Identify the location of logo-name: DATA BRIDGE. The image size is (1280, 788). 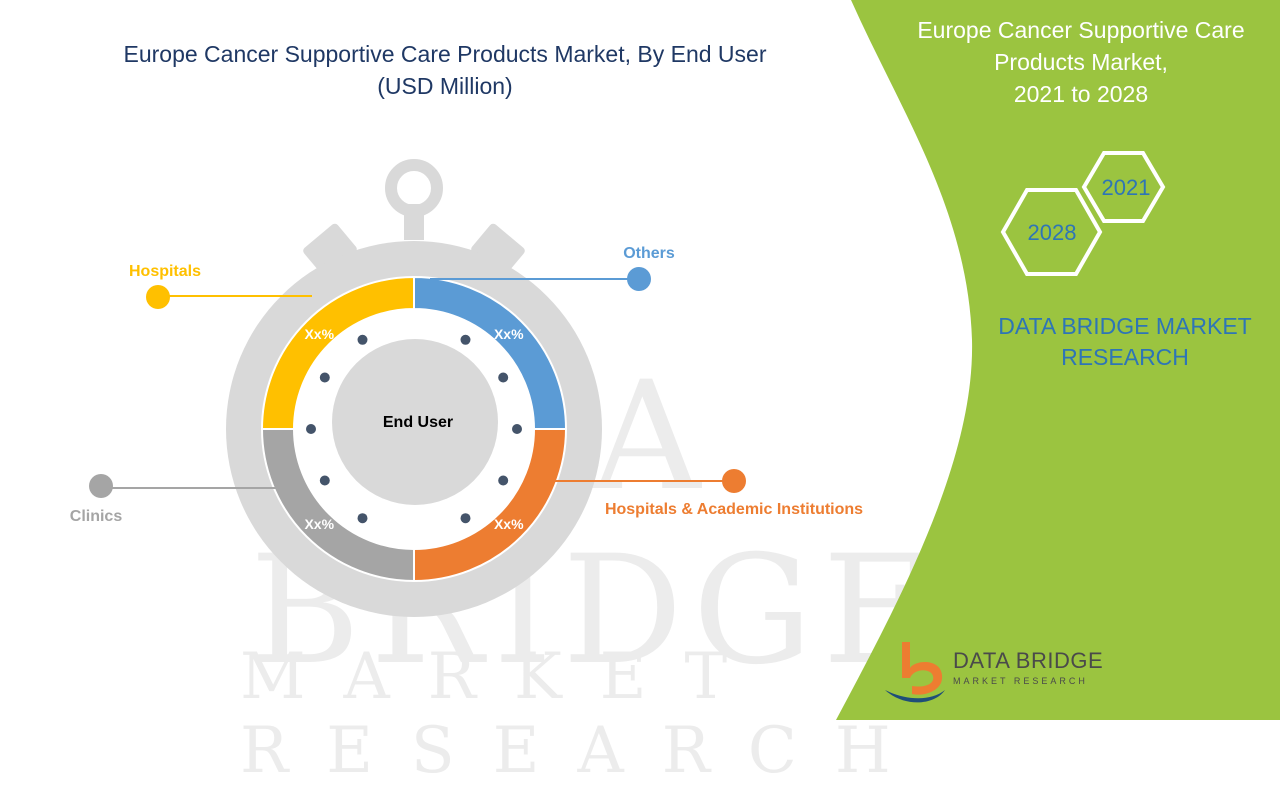
(1028, 660).